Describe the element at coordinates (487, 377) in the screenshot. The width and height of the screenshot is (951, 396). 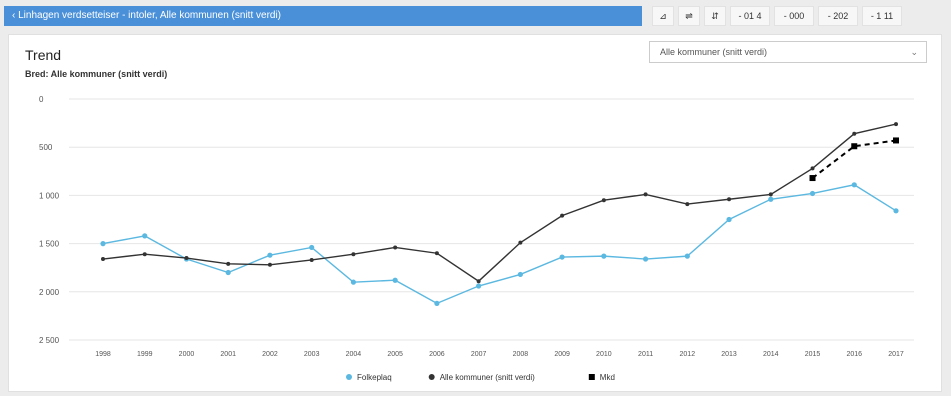
I see `legend-label: Alle kommuner (snitt verdi)` at that location.